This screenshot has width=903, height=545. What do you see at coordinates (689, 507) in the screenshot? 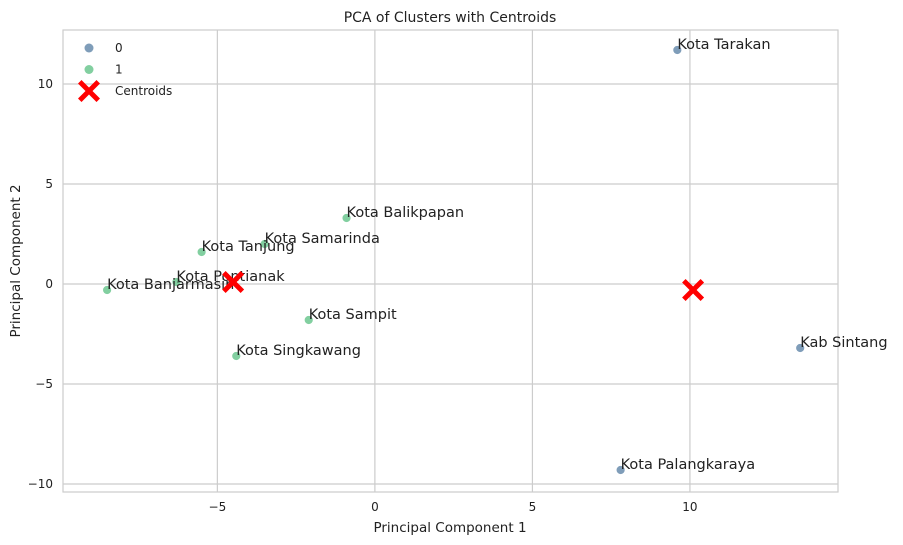
I see `x-tick-label: 10` at bounding box center [689, 507].